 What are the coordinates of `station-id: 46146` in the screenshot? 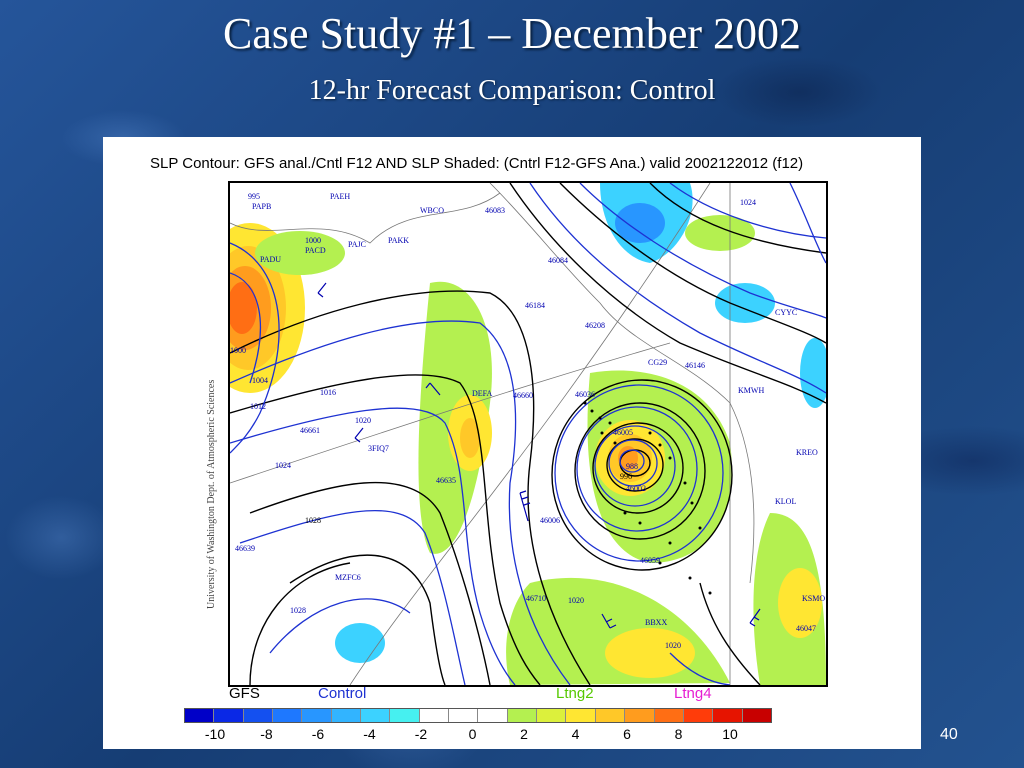 It's located at (695, 365).